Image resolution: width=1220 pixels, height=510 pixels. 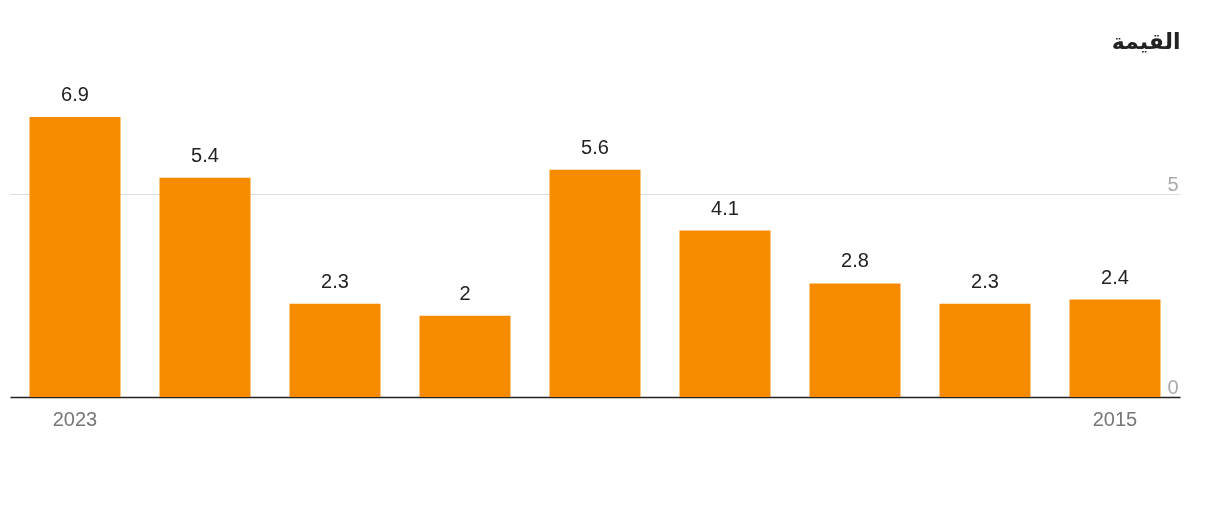 I want to click on data-label: 5.4, so click(x=205, y=154).